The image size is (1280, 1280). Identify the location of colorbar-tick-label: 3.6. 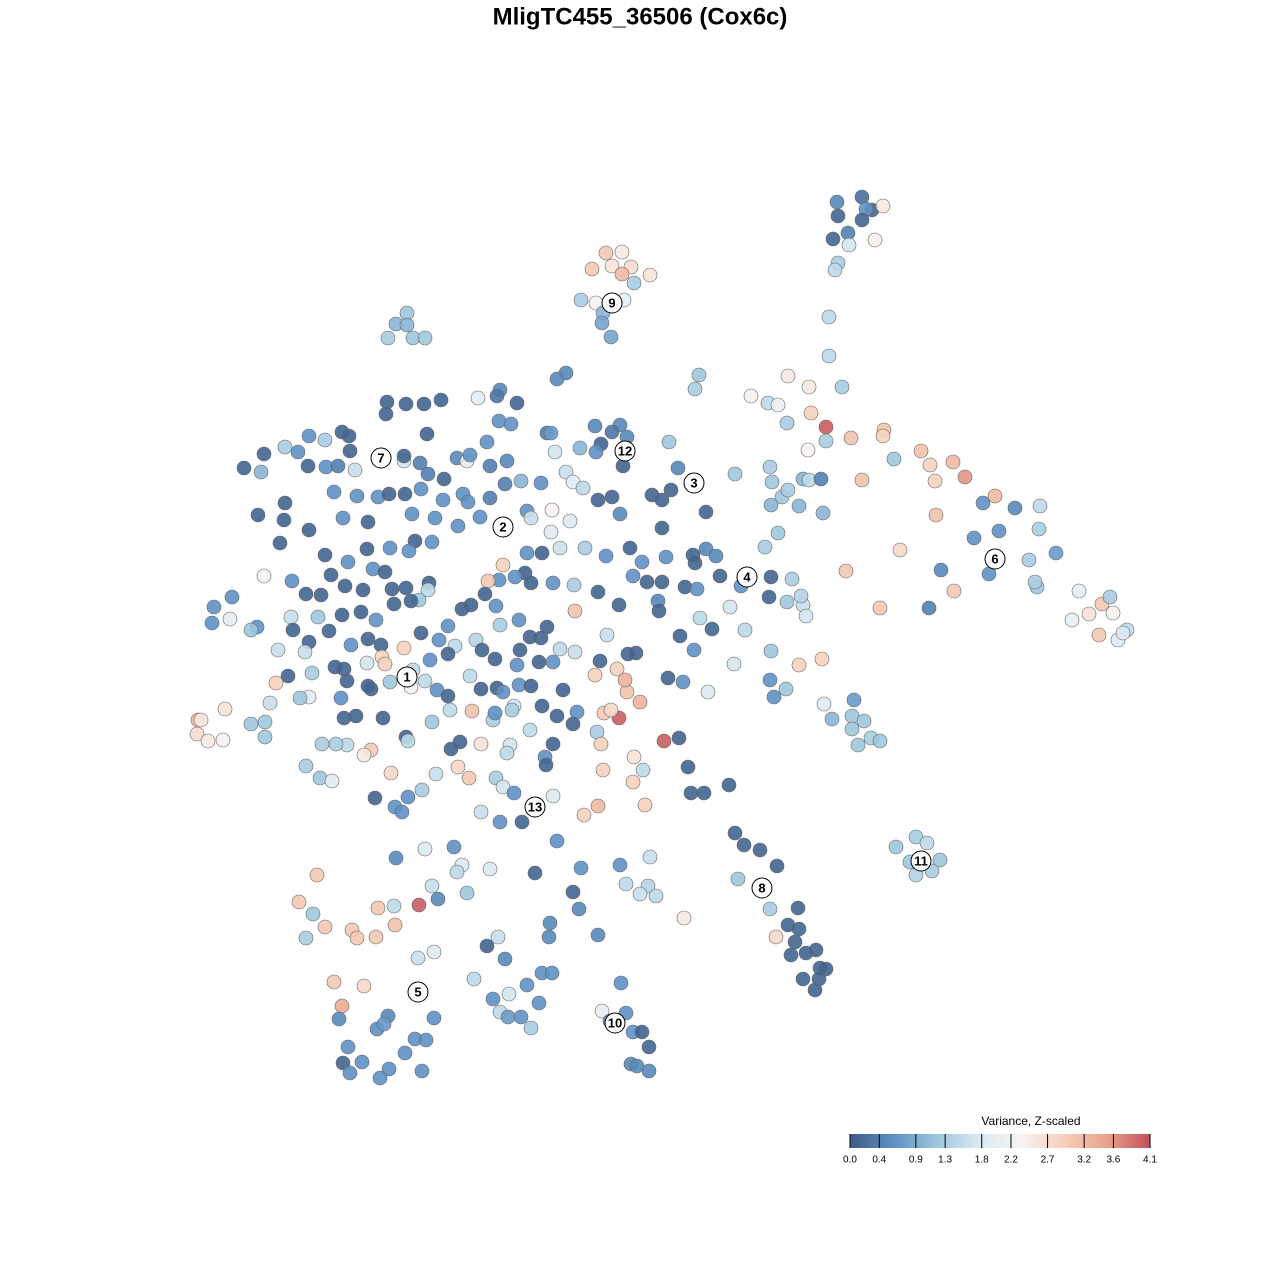
(1113, 1160).